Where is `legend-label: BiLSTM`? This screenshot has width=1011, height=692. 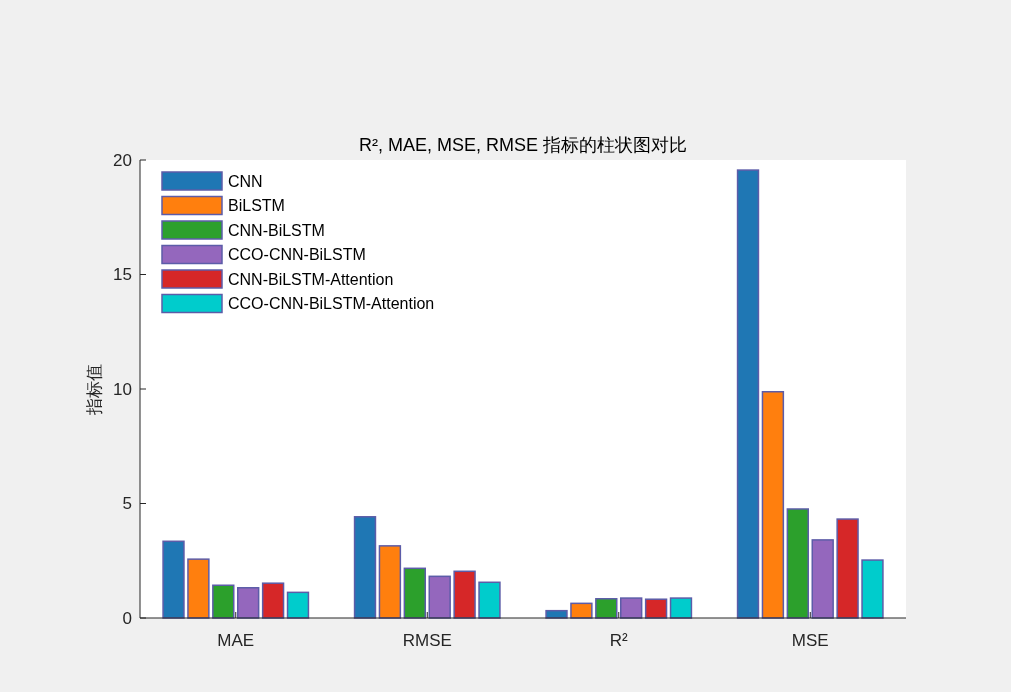
legend-label: BiLSTM is located at coordinates (256, 205).